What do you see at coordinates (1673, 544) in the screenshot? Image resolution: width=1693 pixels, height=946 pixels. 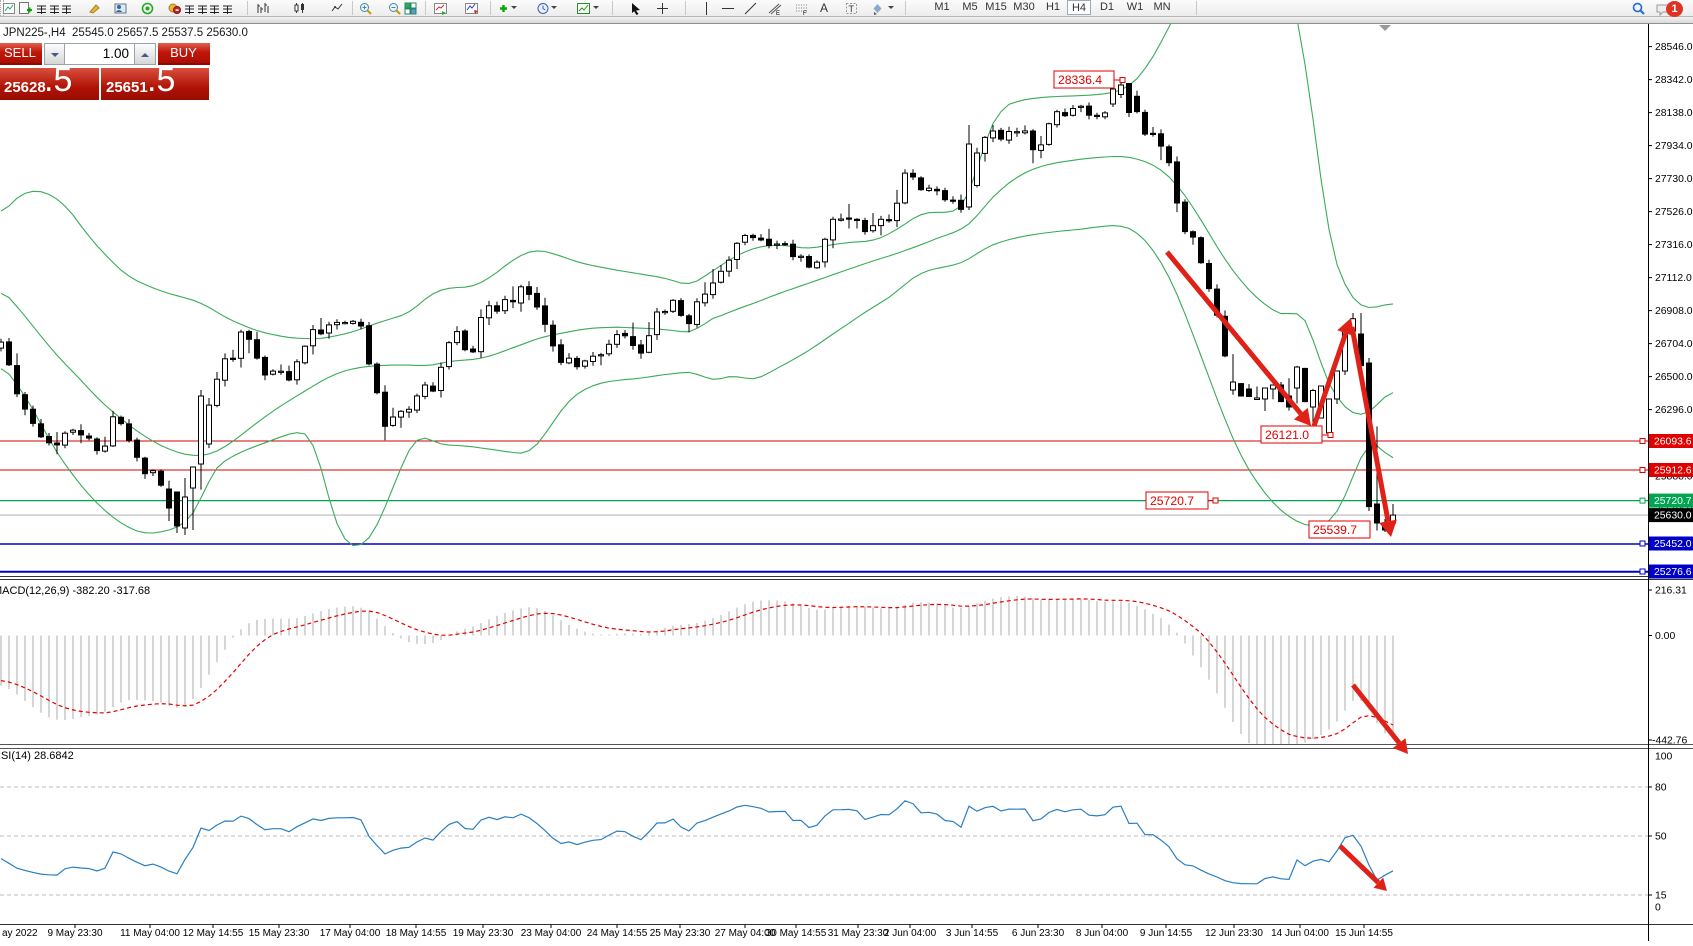 I see `svg-text: 25452.0` at bounding box center [1673, 544].